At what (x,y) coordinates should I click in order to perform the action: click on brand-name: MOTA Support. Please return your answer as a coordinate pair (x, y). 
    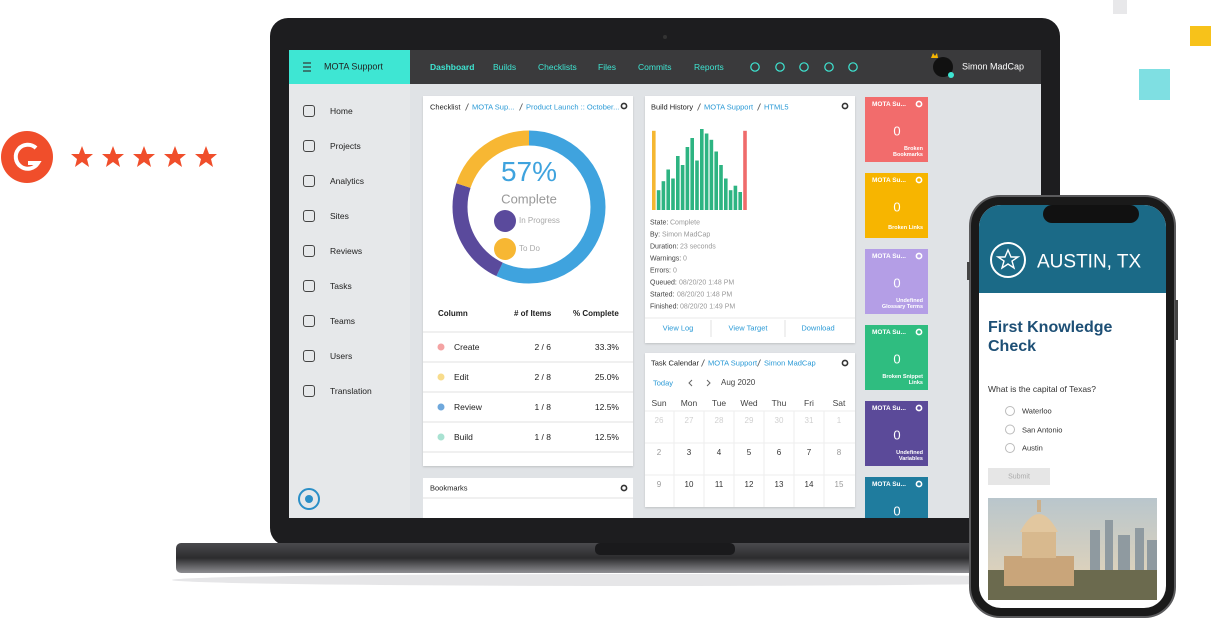
    Looking at the image, I should click on (353, 66).